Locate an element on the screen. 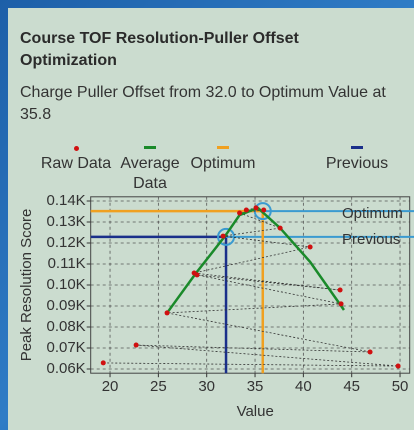 The image size is (414, 430). y-axis-label: Peak Resolution Score is located at coordinates (26, 285).